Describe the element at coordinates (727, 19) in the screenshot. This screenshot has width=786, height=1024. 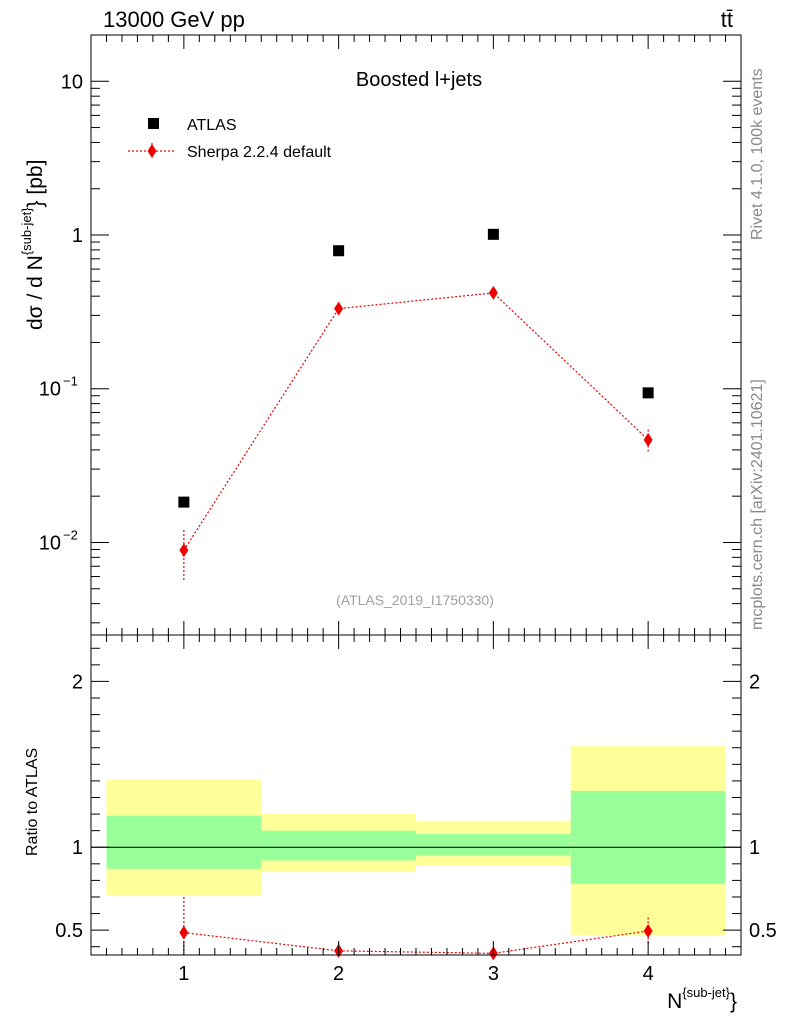
I see `process-label: tt̄` at that location.